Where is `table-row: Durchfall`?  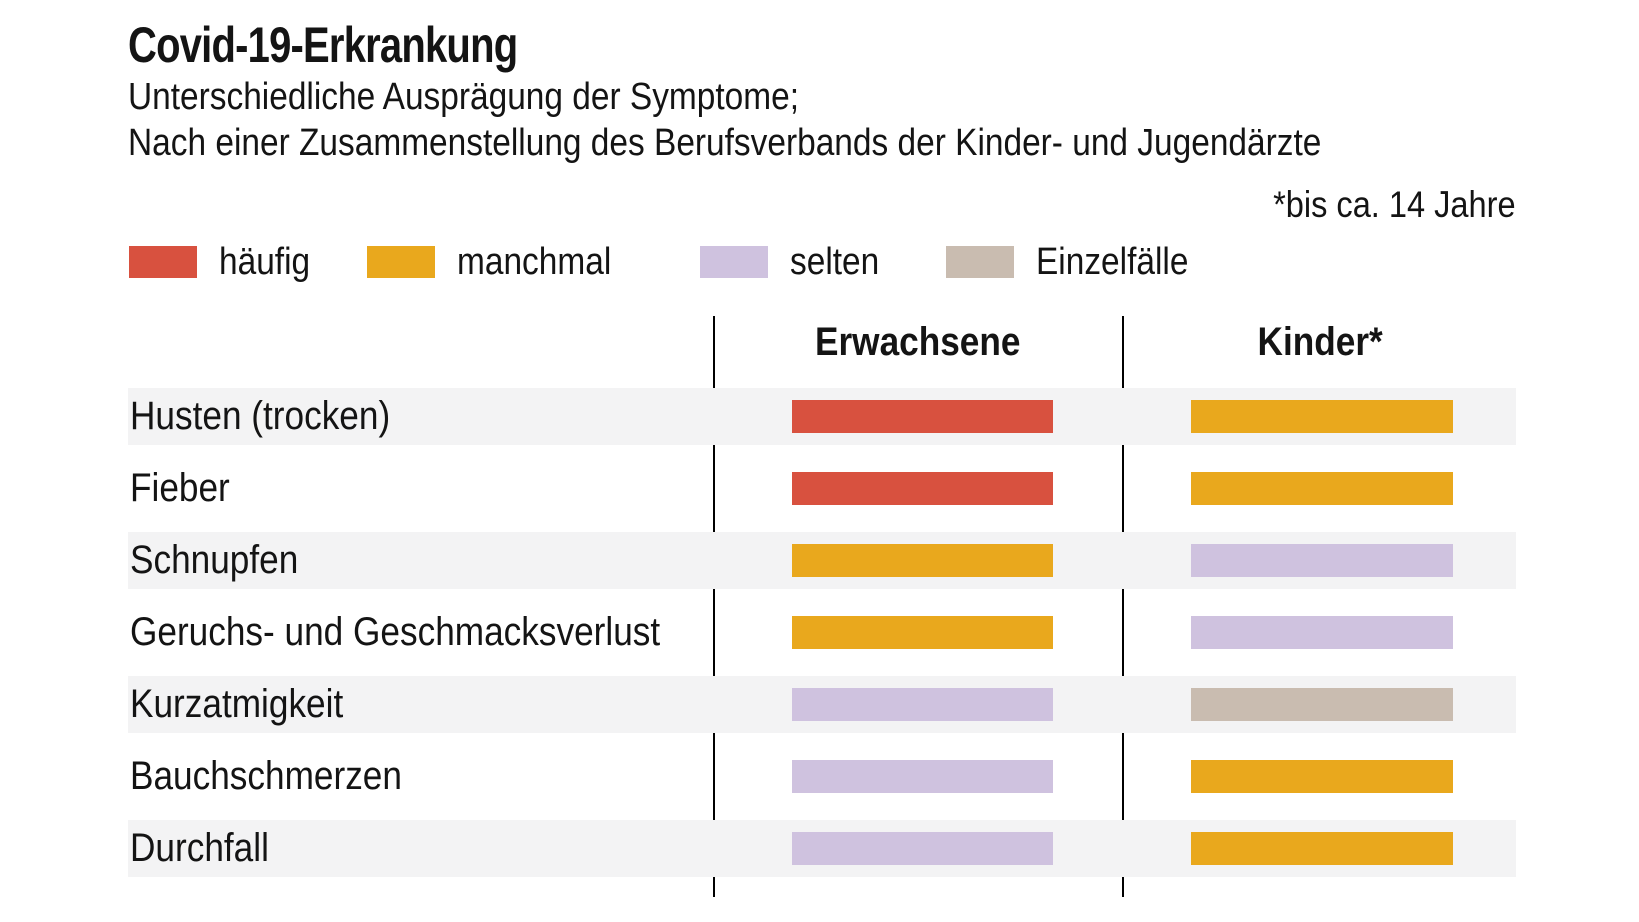
table-row: Durchfall is located at coordinates (822, 848).